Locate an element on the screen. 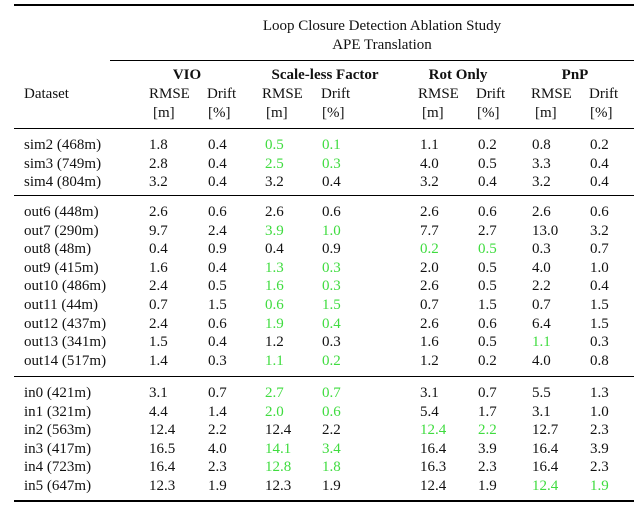 The image size is (643, 511). dataset-cell: out9 (415m) is located at coordinates (61, 267).